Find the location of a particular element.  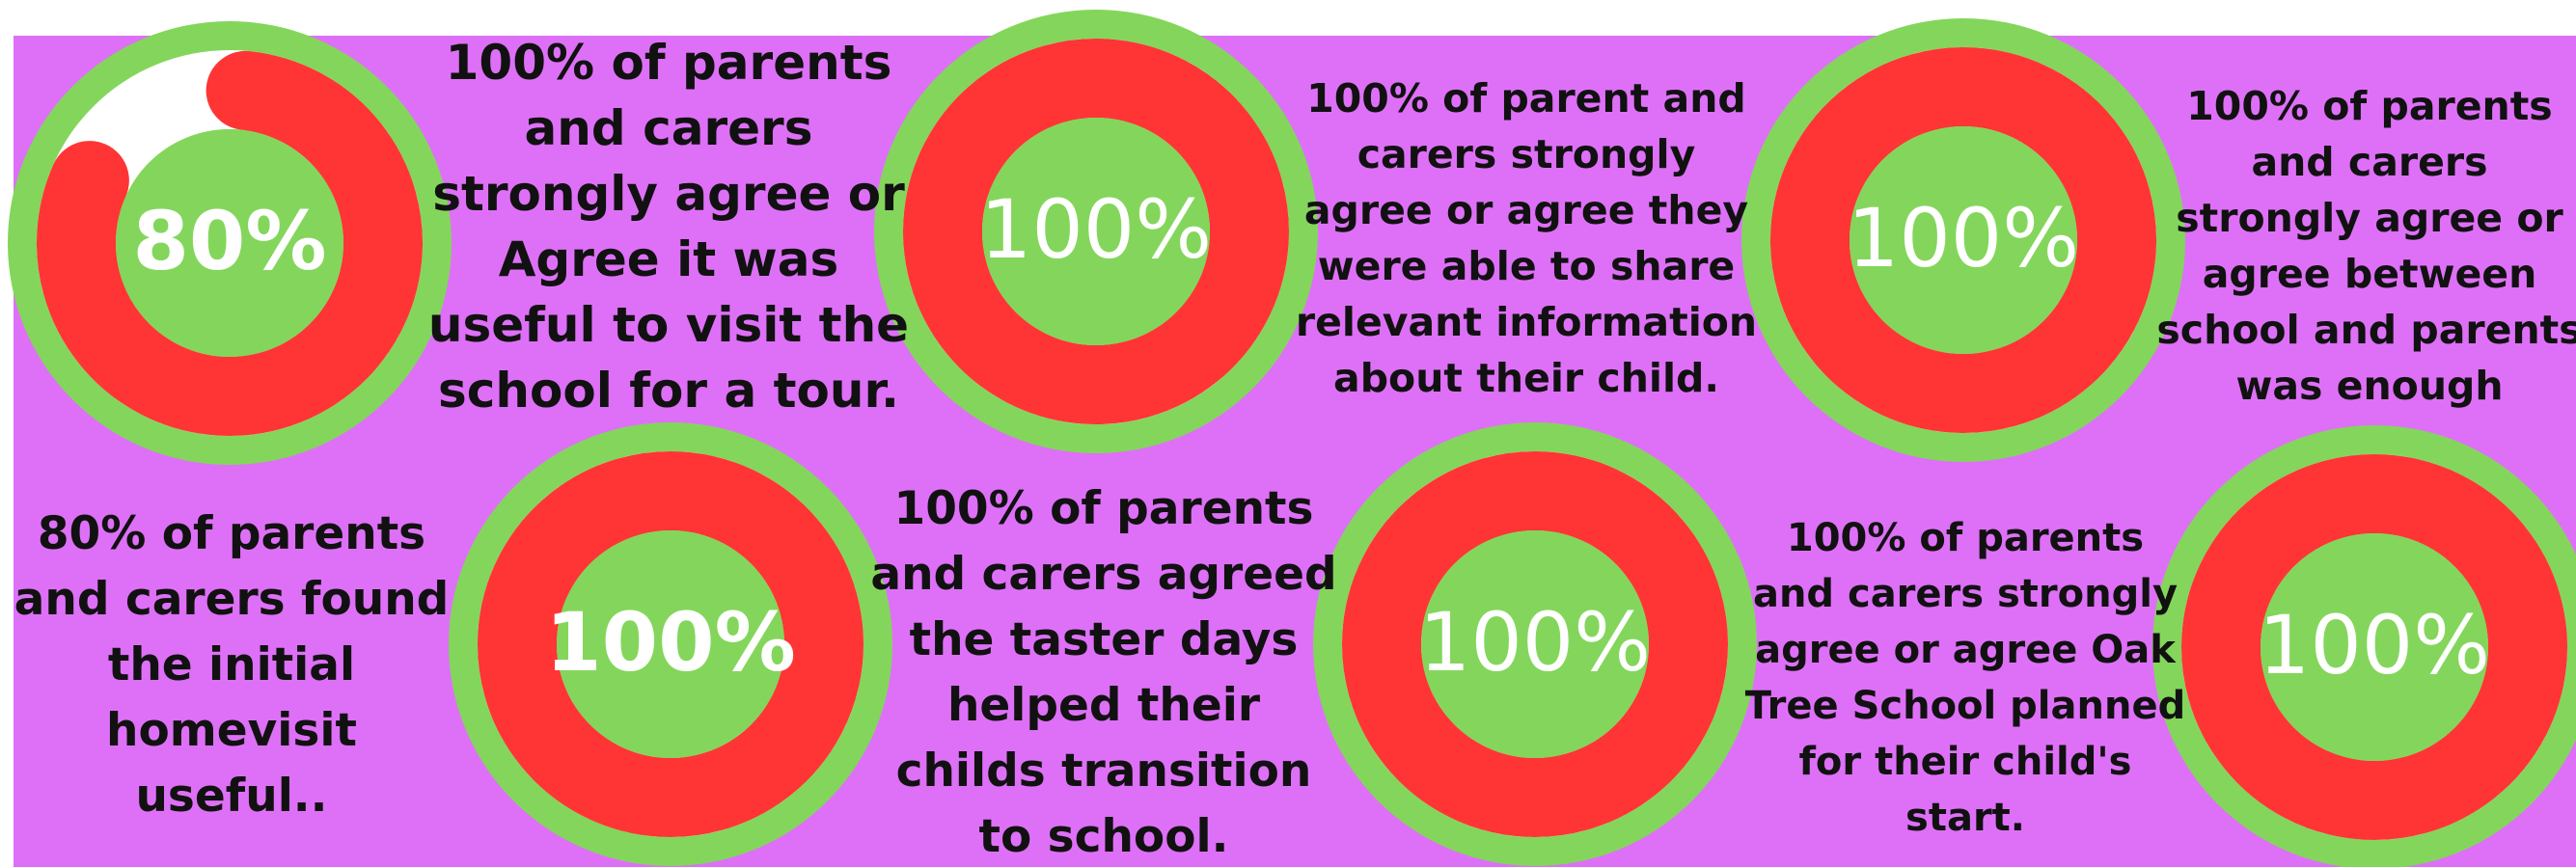

caption-line: carers strongly is located at coordinates (1527, 154).